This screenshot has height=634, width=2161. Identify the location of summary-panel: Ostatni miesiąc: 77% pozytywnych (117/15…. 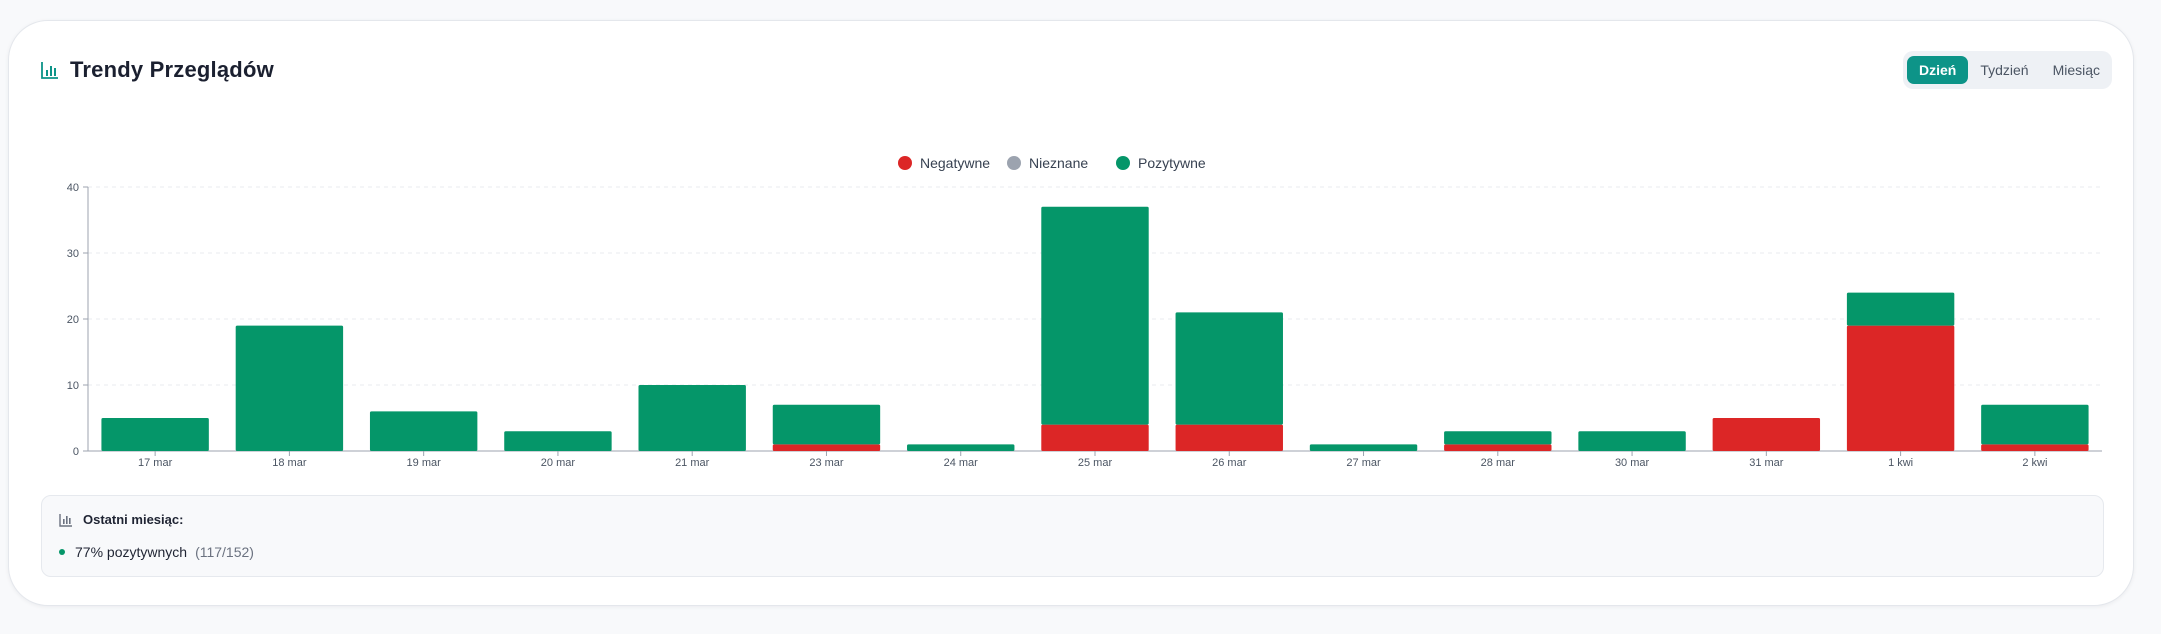
(1072, 536).